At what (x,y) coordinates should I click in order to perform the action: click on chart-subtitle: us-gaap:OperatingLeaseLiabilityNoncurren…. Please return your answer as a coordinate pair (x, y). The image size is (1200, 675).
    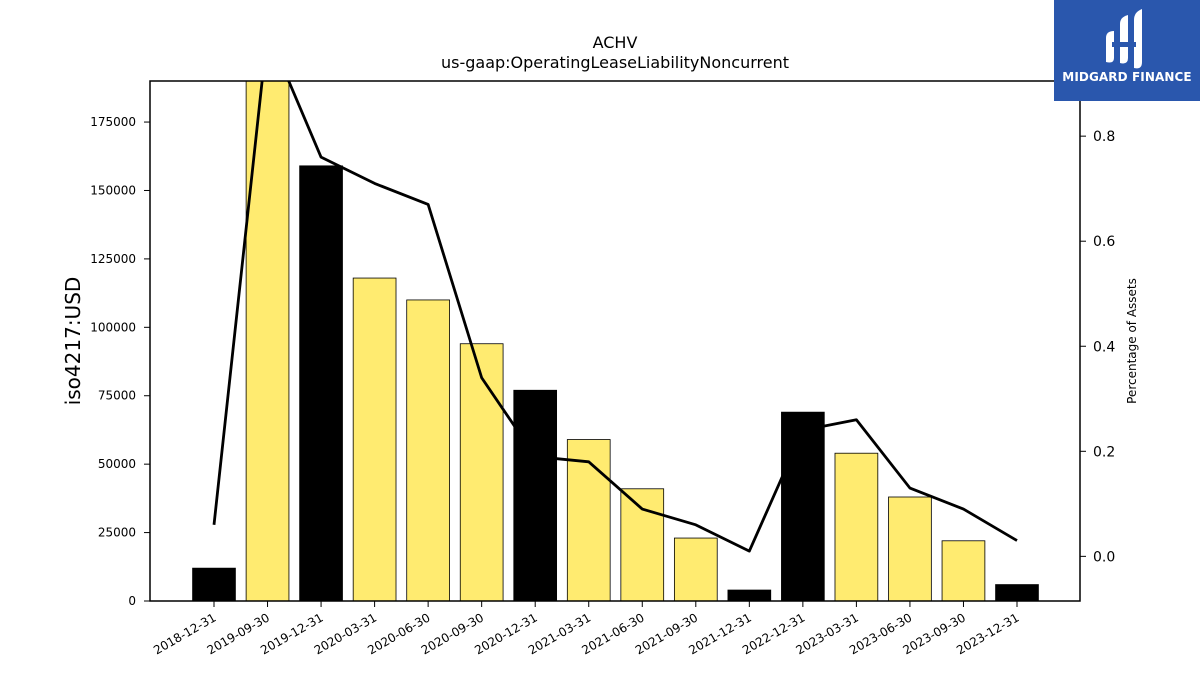
    Looking at the image, I should click on (615, 62).